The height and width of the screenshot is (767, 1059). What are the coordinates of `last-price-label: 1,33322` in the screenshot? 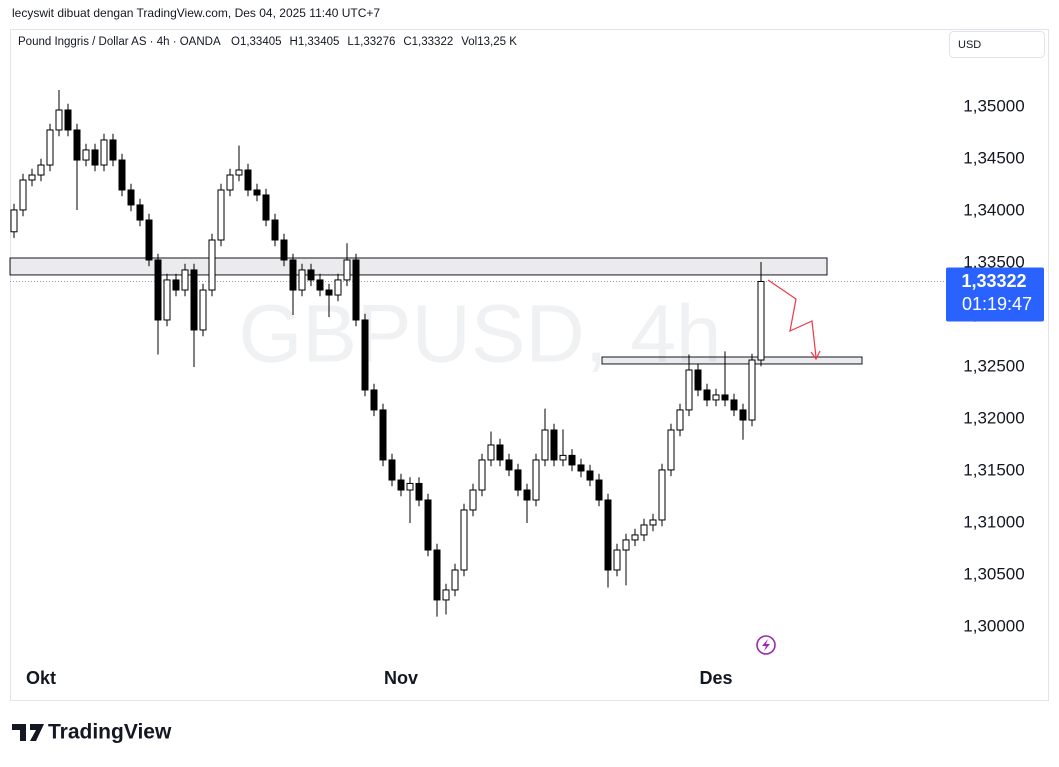 It's located at (993, 281).